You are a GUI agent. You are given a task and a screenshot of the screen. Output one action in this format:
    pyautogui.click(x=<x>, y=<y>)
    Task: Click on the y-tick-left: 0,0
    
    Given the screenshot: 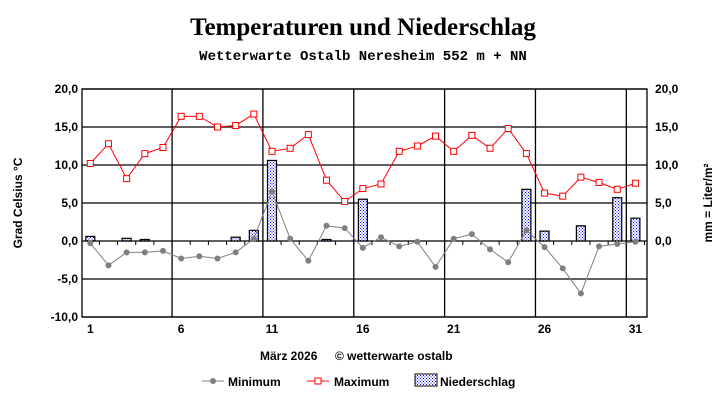 What is the action you would take?
    pyautogui.click(x=69, y=241)
    